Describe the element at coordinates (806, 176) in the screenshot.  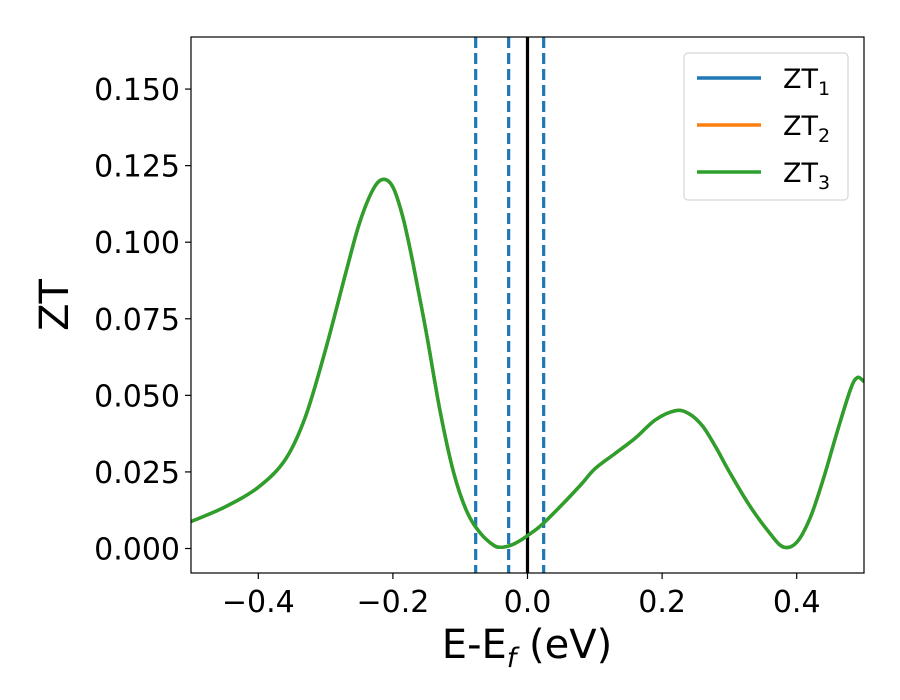
I see `legend-label-3: ZT3` at that location.